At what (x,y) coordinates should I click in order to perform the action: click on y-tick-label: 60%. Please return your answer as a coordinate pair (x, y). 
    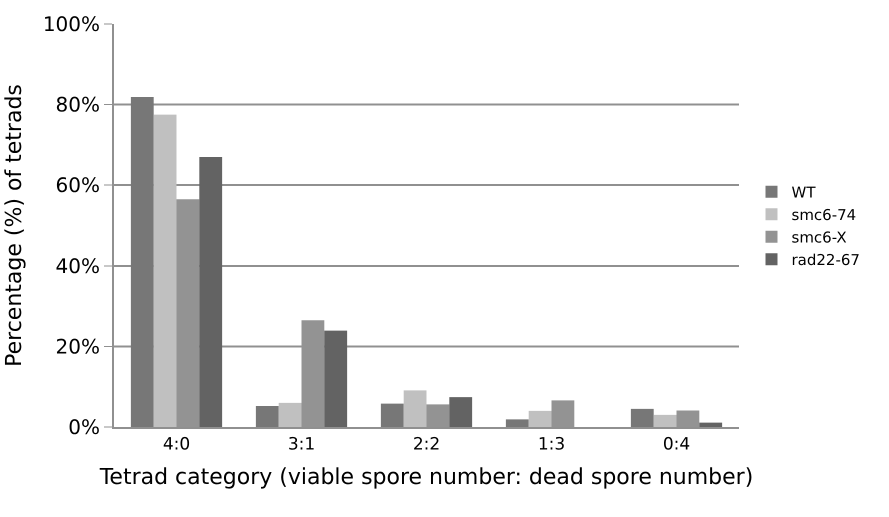
    Looking at the image, I should click on (78, 185).